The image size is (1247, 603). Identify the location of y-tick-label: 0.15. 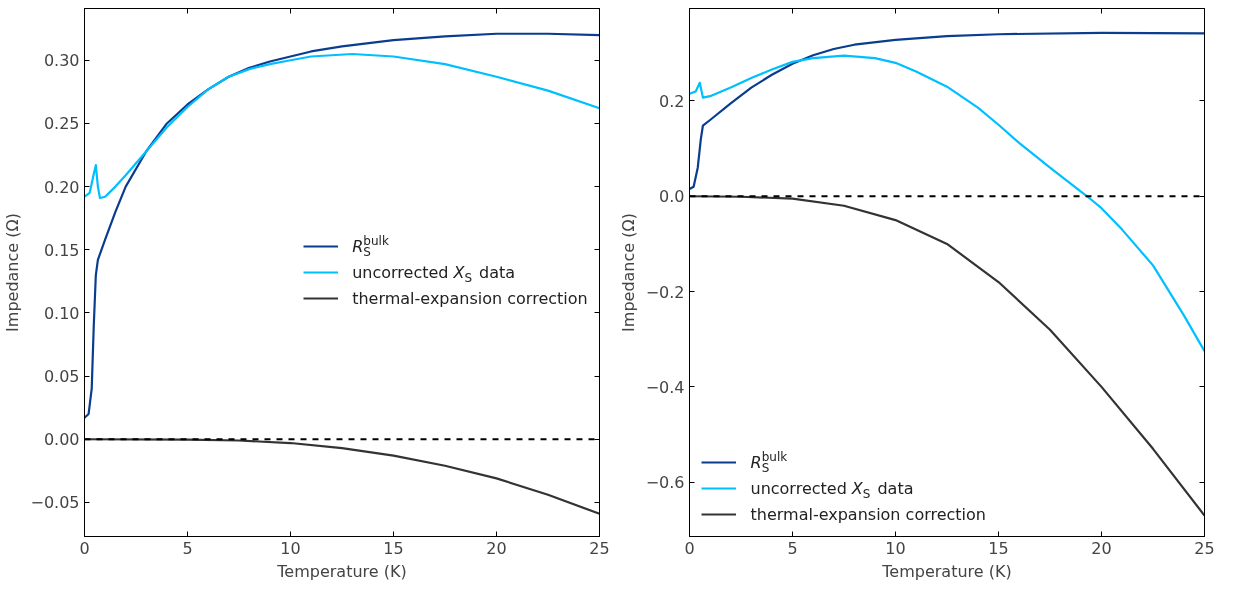
(61, 250).